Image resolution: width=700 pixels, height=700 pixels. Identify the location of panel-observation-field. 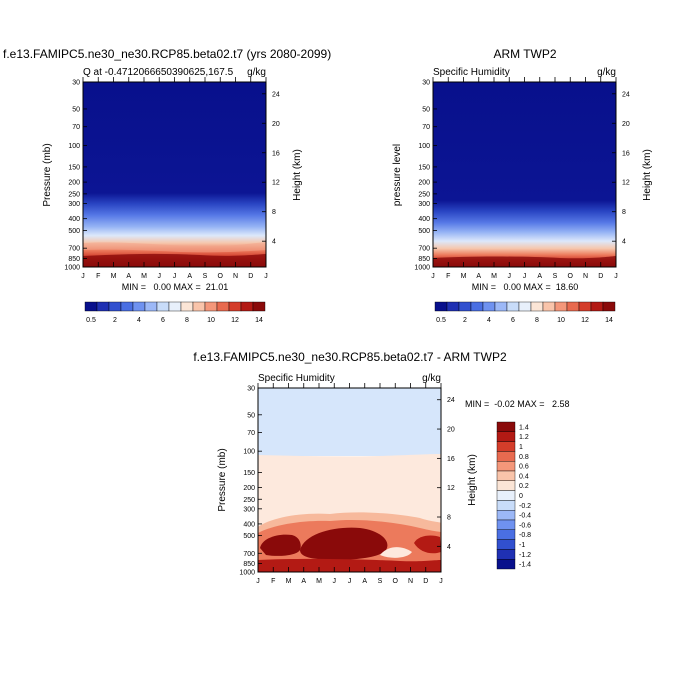
(524, 174).